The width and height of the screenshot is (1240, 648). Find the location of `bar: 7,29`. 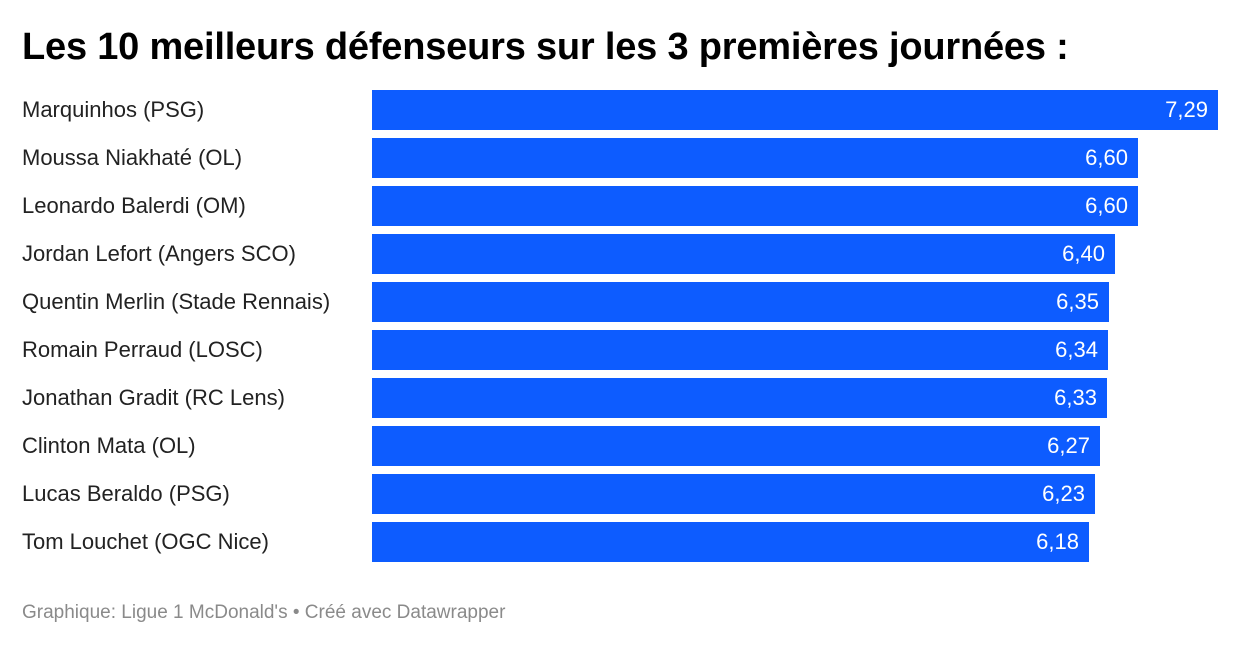

bar: 7,29 is located at coordinates (795, 110).